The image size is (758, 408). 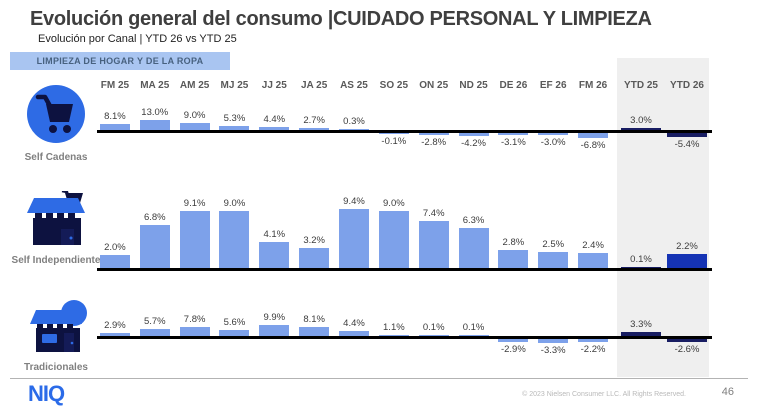 I want to click on bar-value-label: 5.6%, so click(x=234, y=322).